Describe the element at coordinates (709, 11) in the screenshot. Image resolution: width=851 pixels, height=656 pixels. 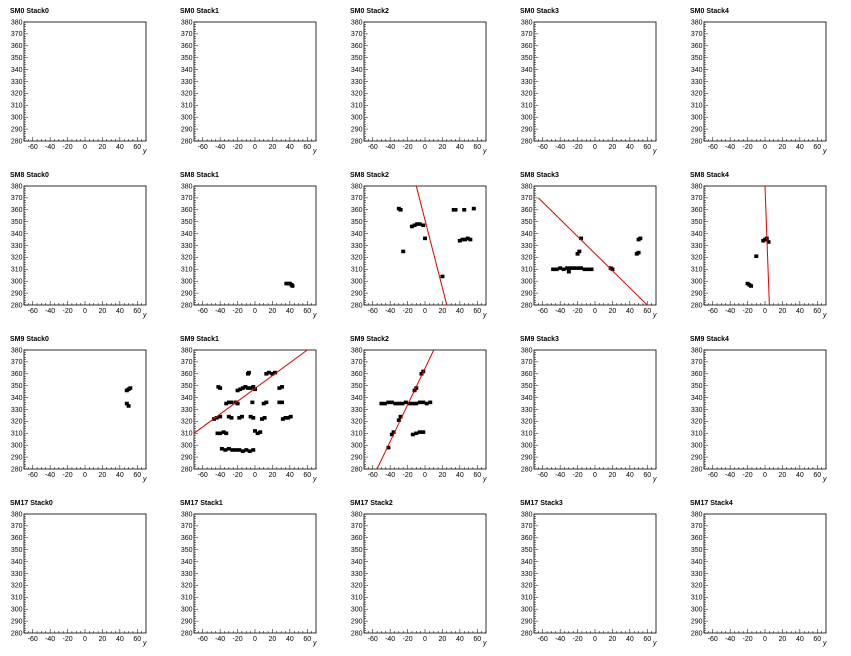
I see `panel-title: SM0 Stack4` at that location.